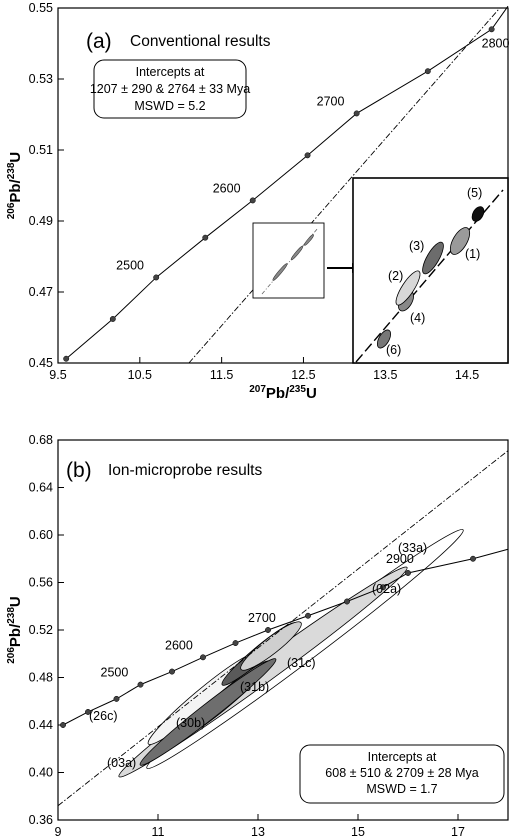  I want to click on y-tick-label: 0.48, so click(41, 678).